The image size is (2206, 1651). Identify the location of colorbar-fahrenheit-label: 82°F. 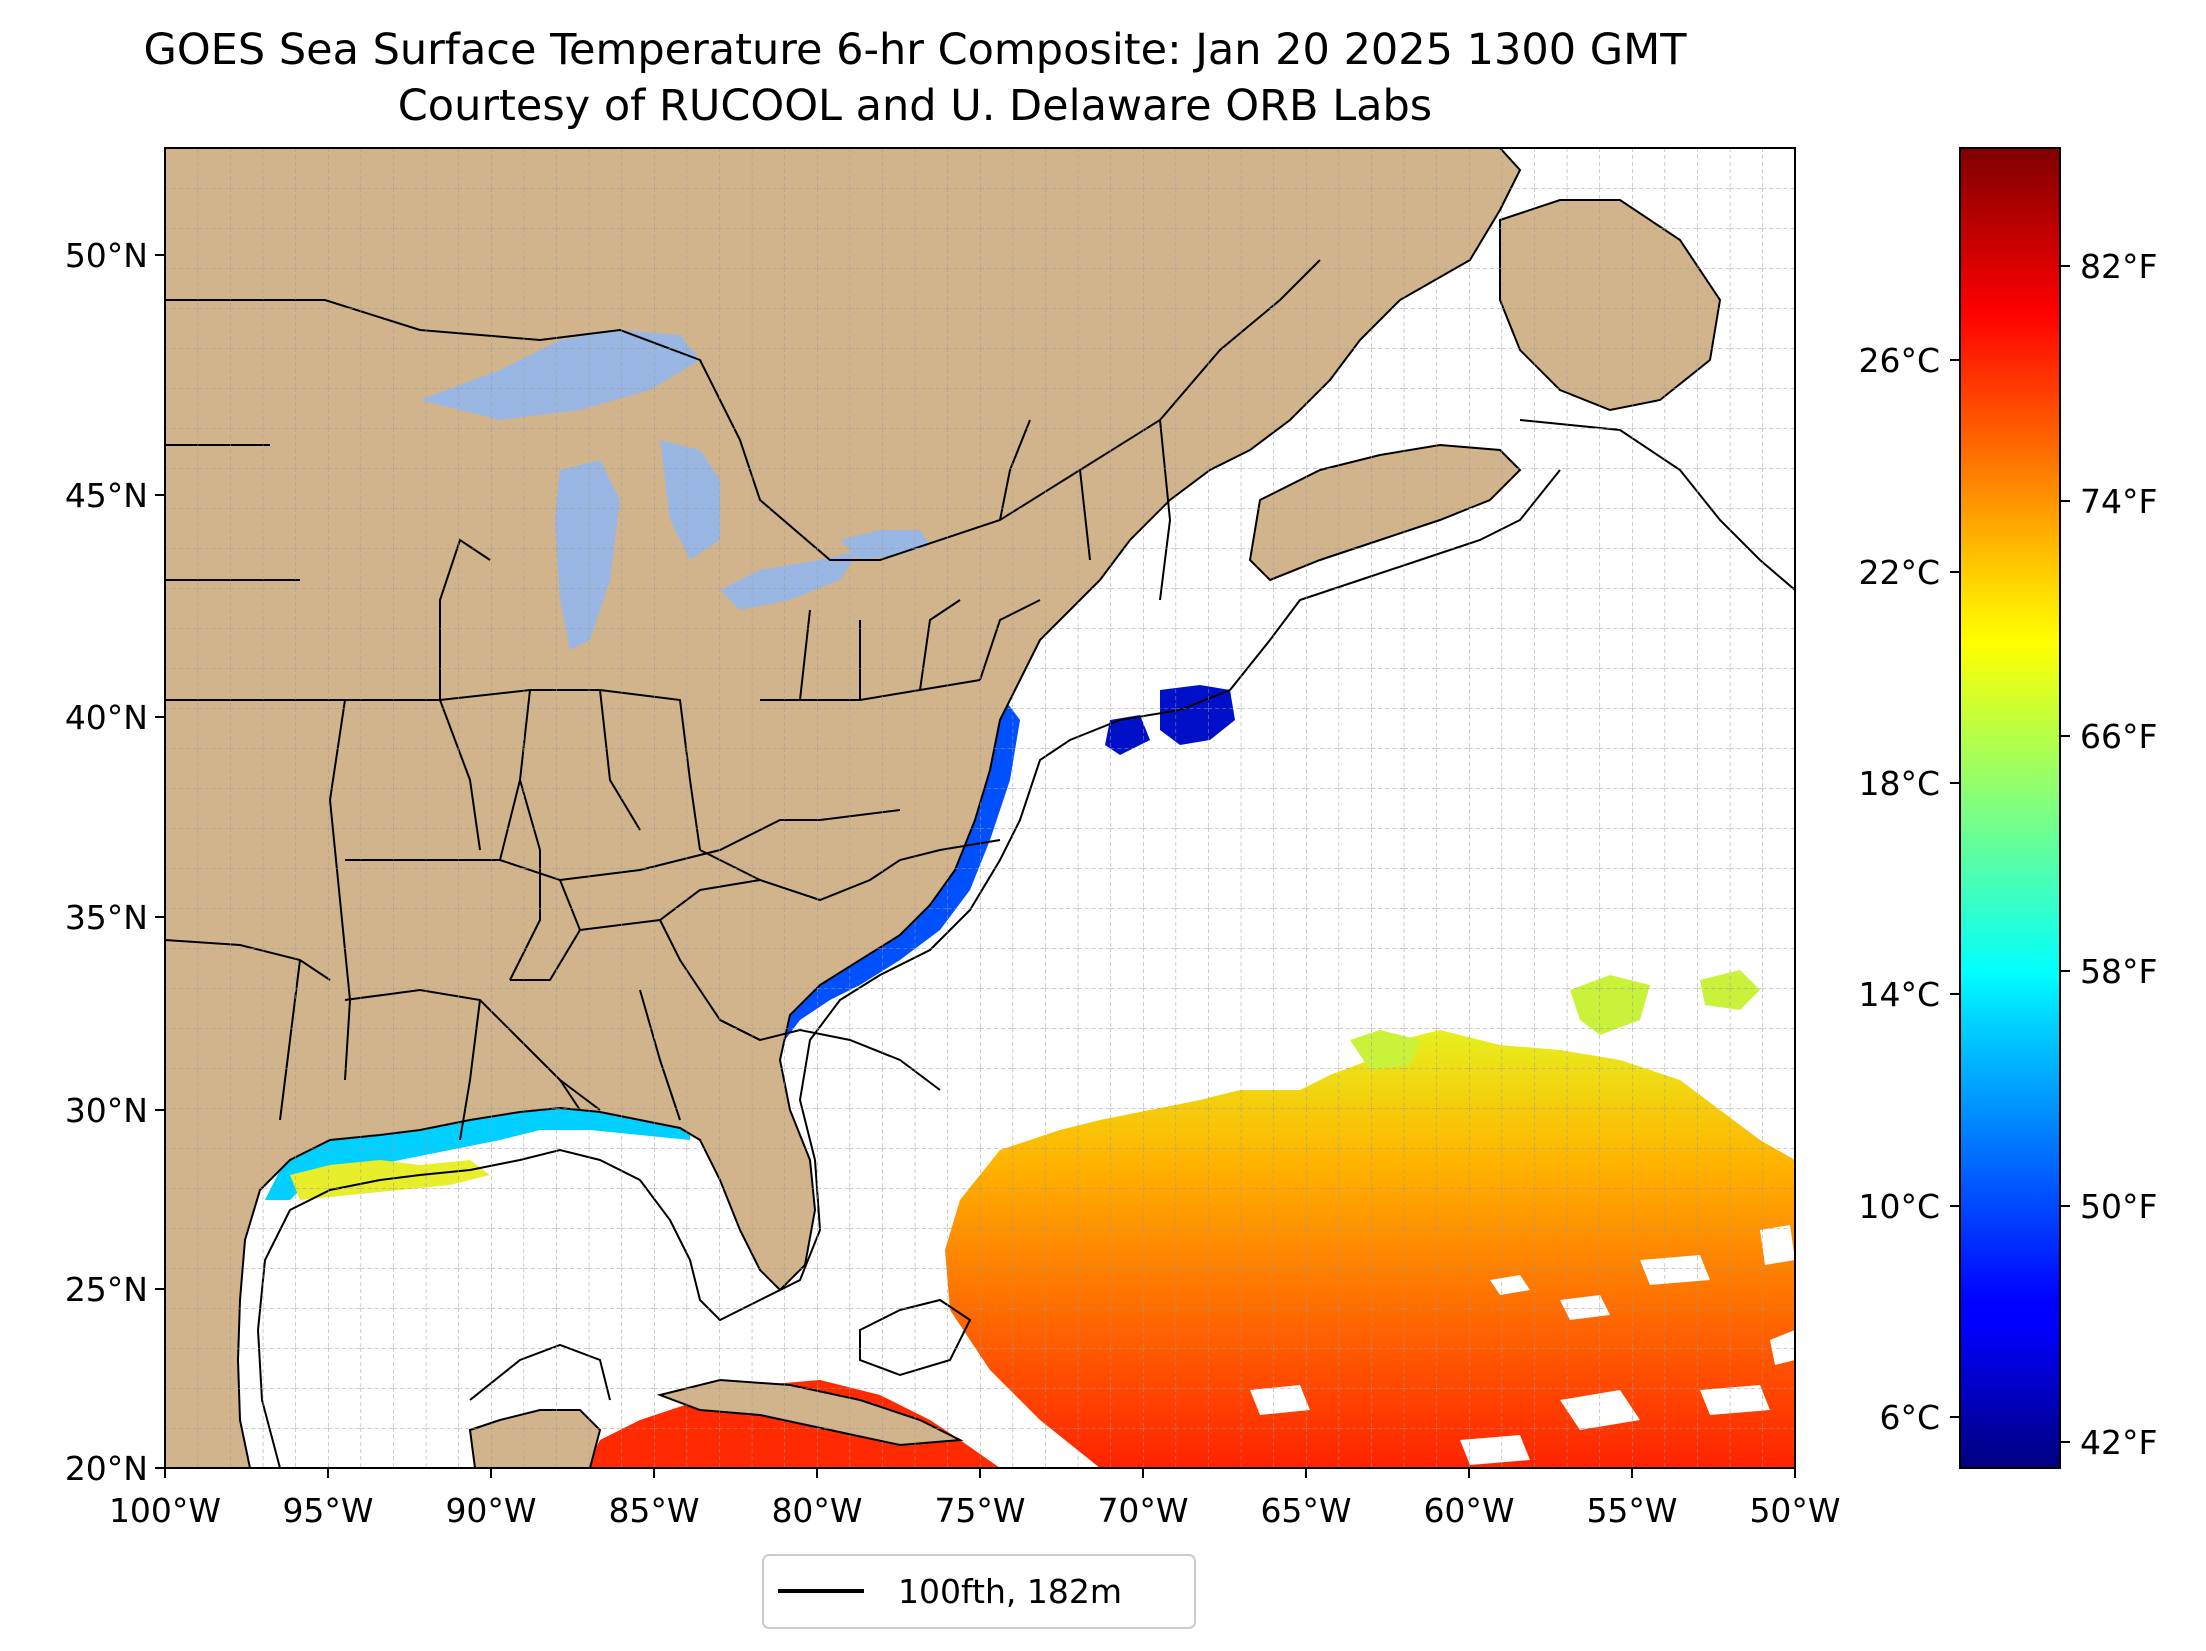
(2118, 266).